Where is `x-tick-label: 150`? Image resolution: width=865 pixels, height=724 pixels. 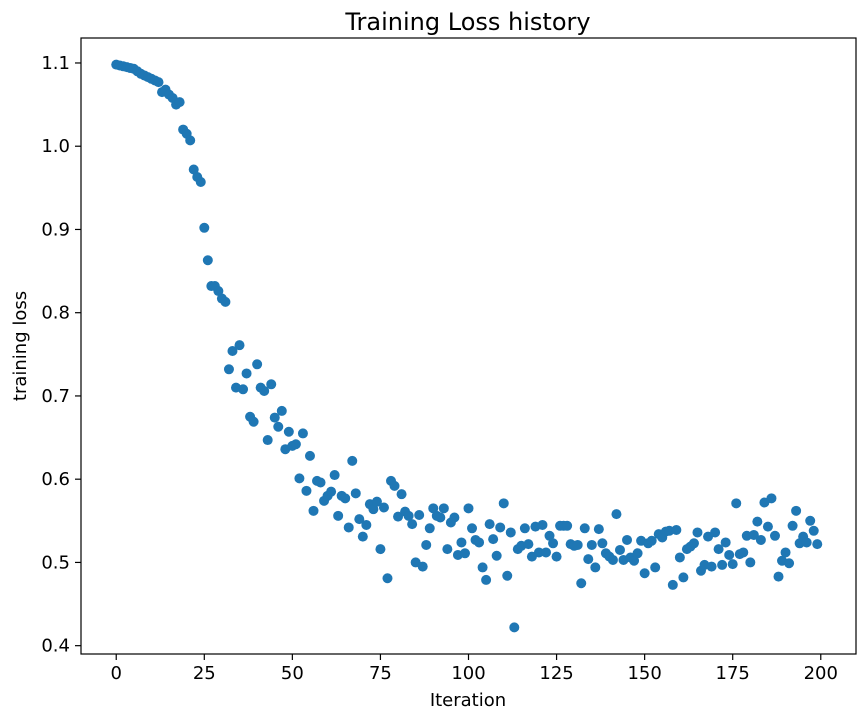
x-tick-label: 150 is located at coordinates (644, 673).